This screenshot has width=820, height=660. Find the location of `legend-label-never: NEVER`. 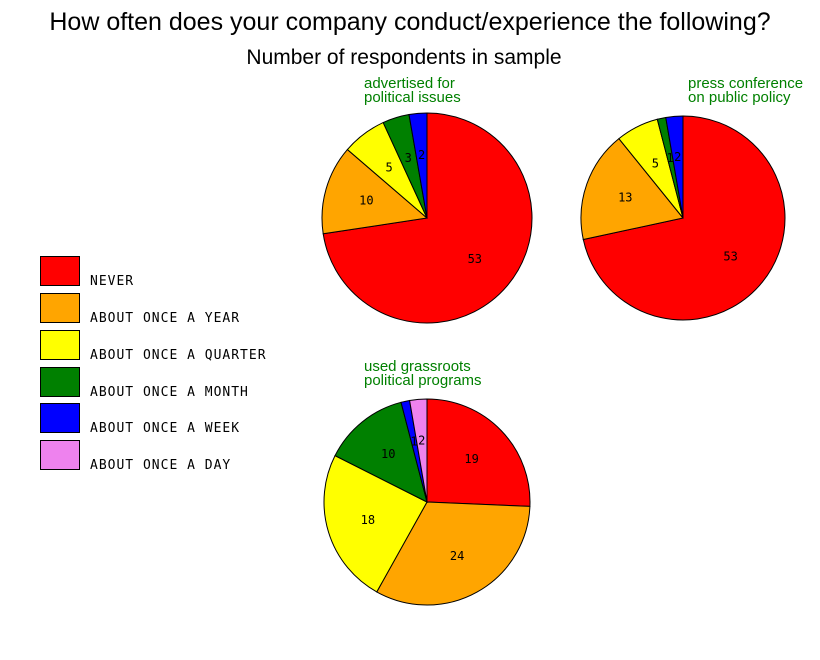

legend-label-never: NEVER is located at coordinates (112, 281).